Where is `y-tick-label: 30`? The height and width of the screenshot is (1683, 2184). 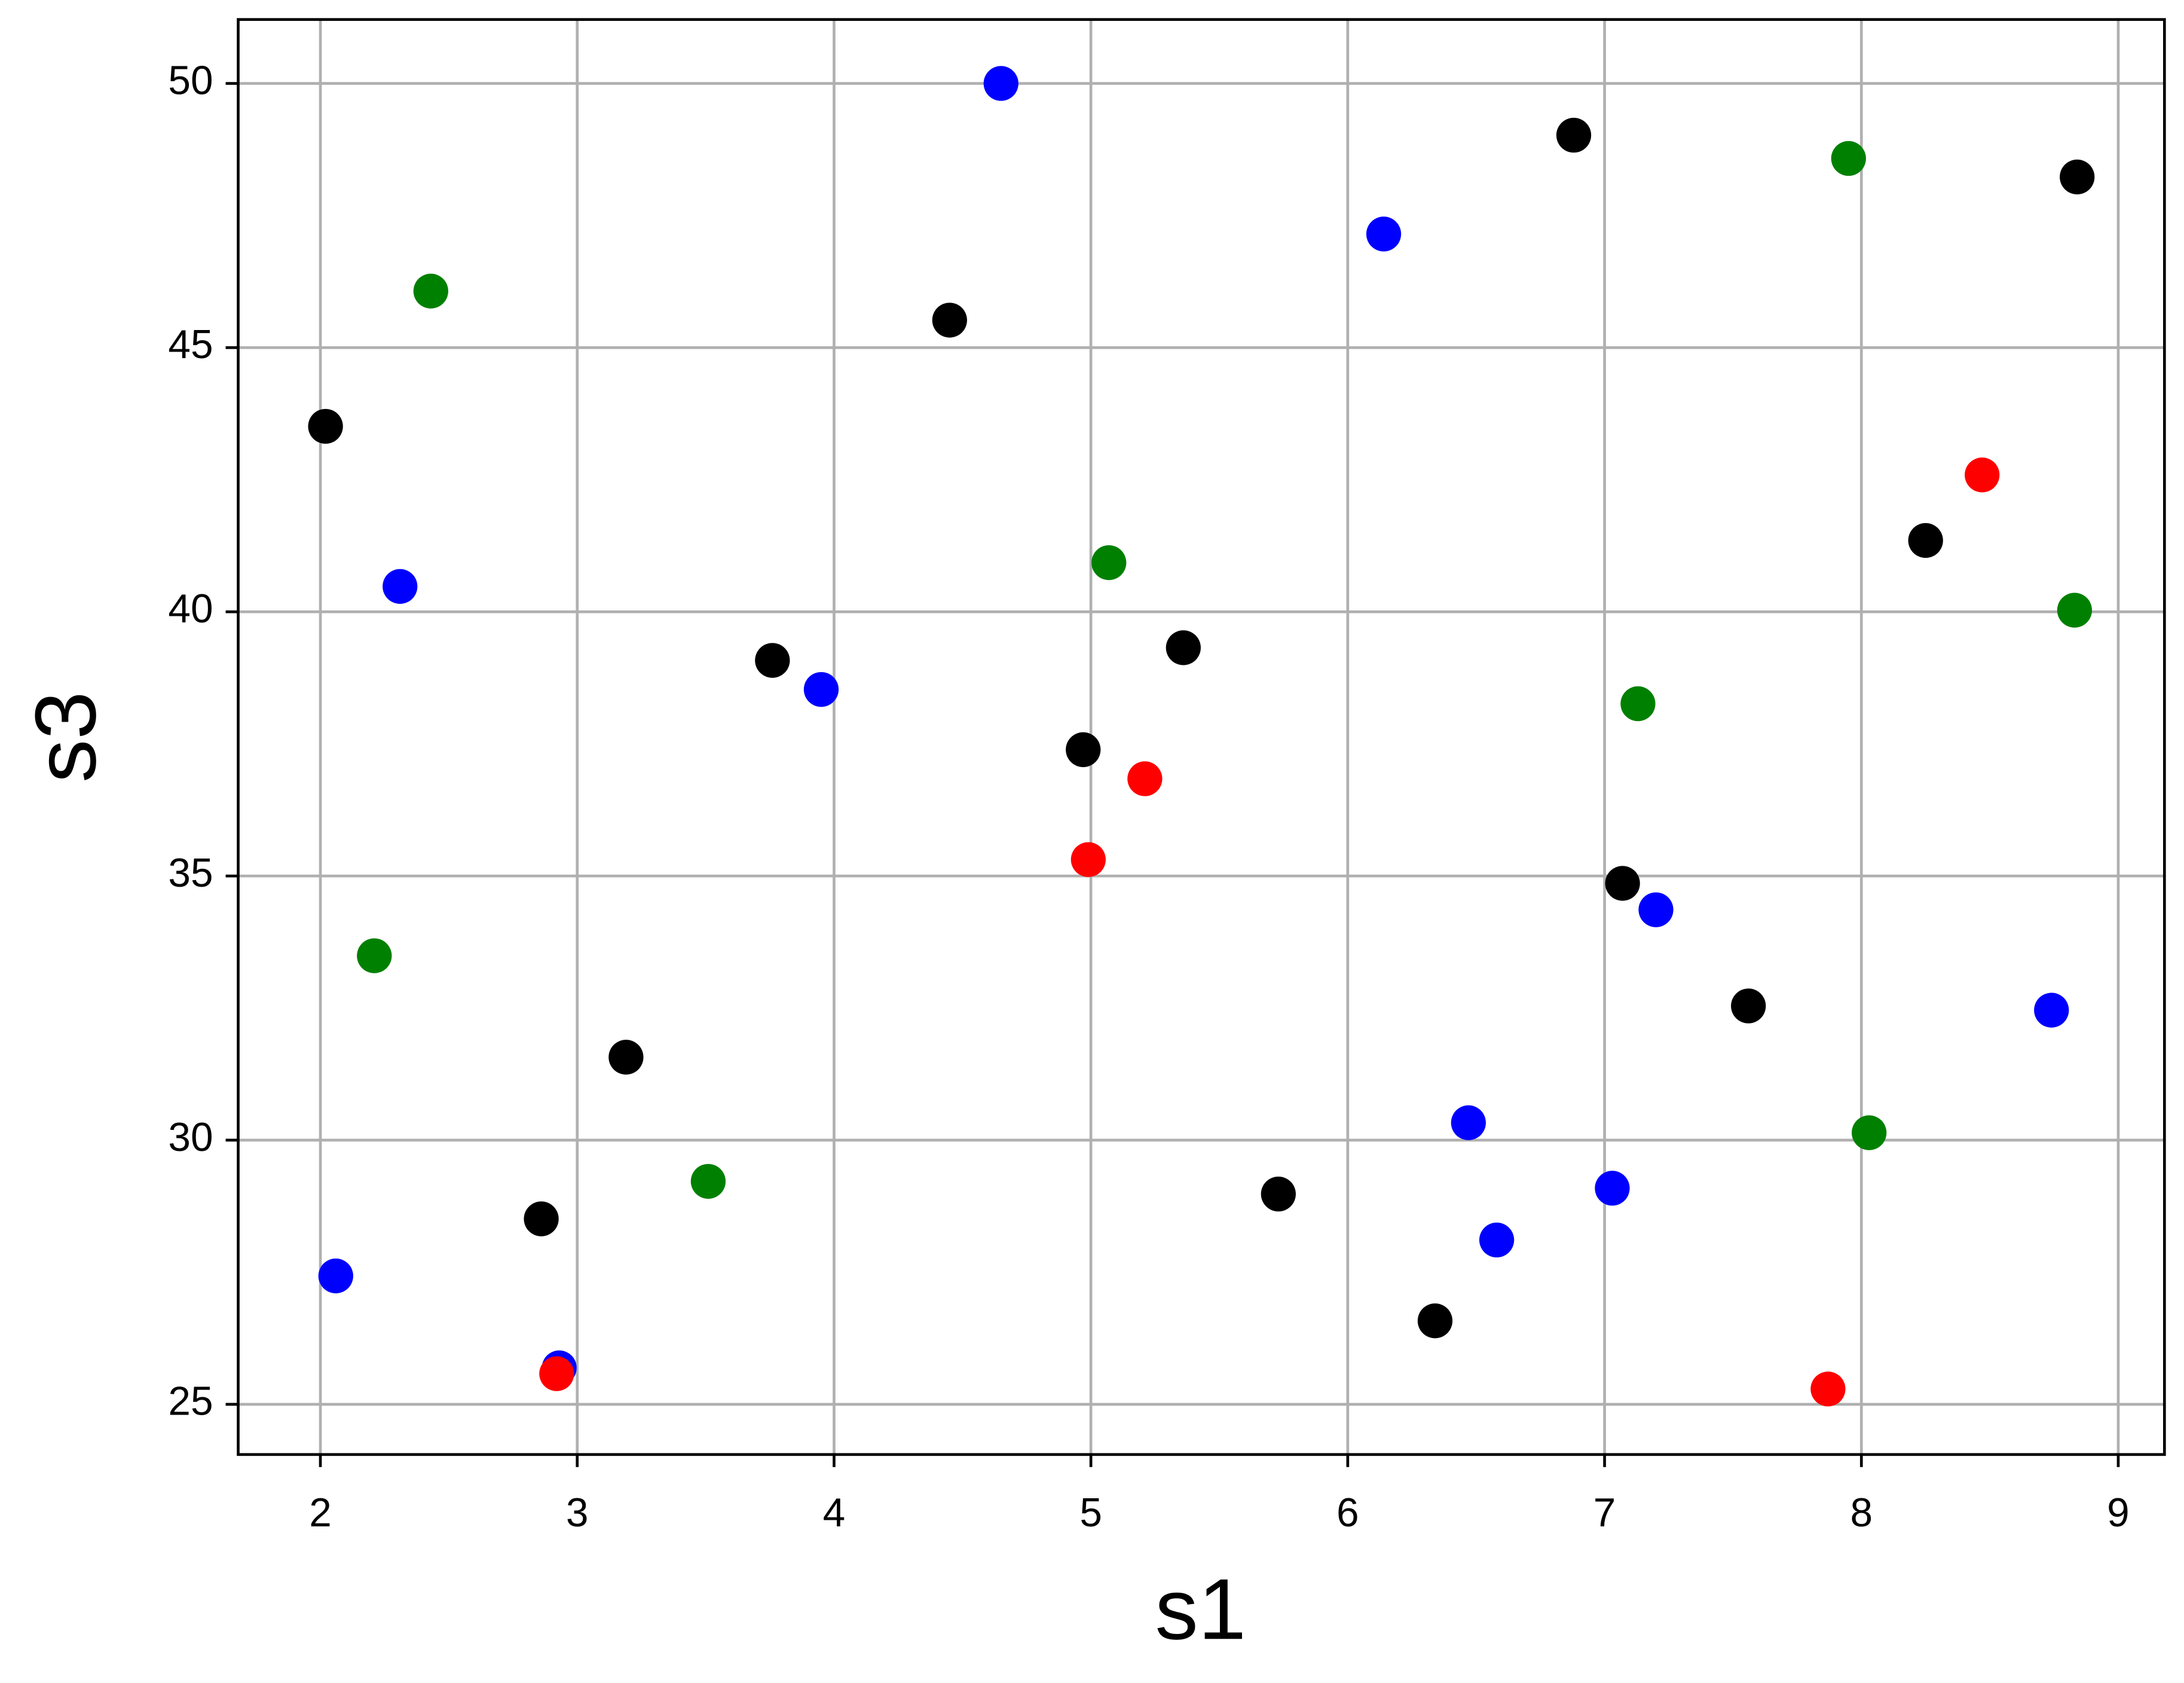
y-tick-label: 30 is located at coordinates (191, 1137).